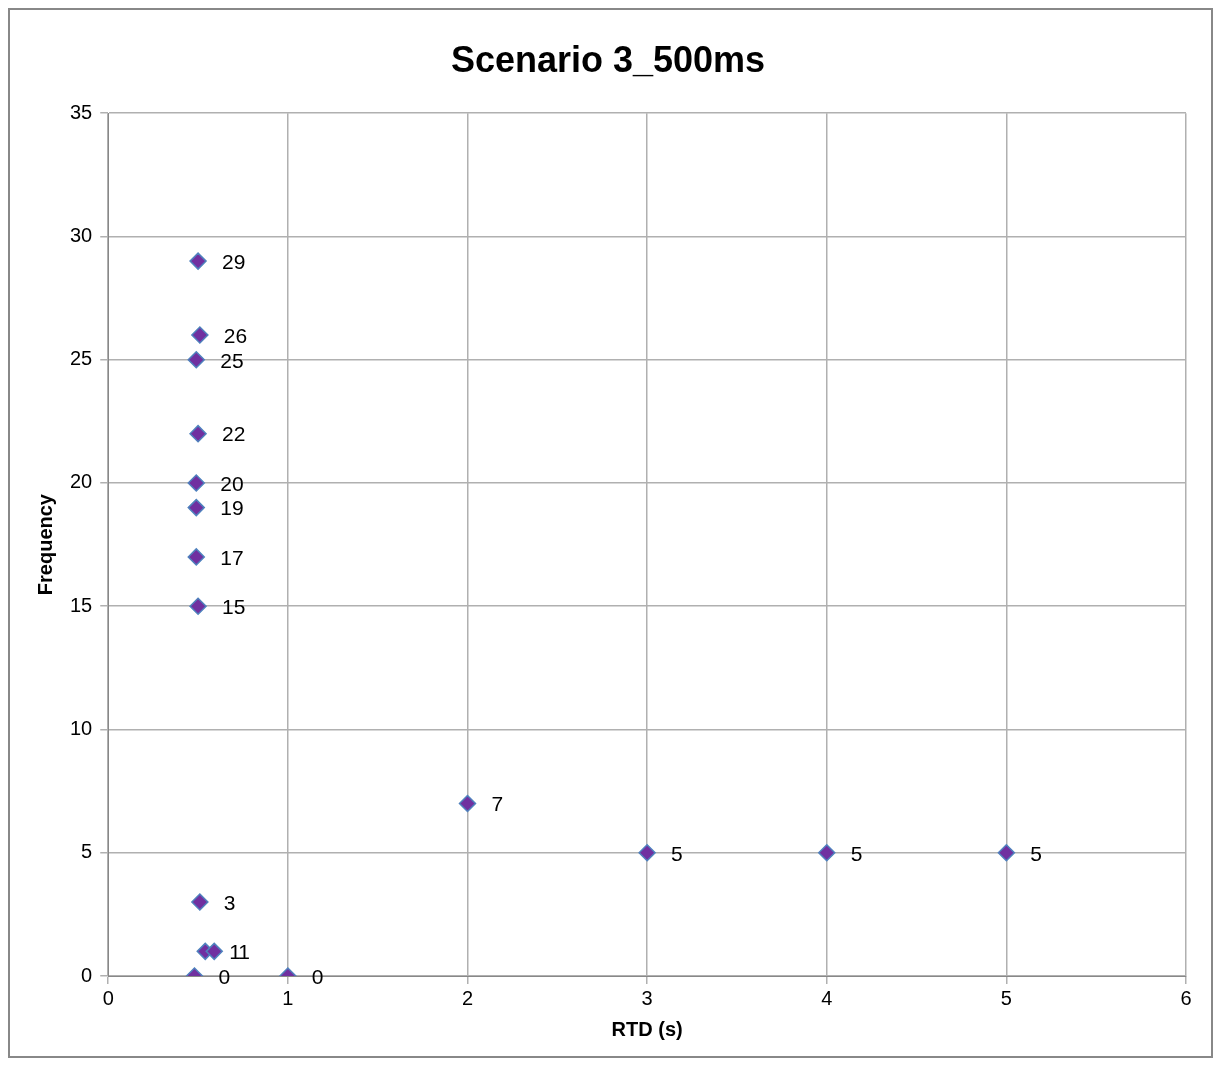 The image size is (1229, 1075). What do you see at coordinates (234, 261) in the screenshot?
I see `data-label: 29` at bounding box center [234, 261].